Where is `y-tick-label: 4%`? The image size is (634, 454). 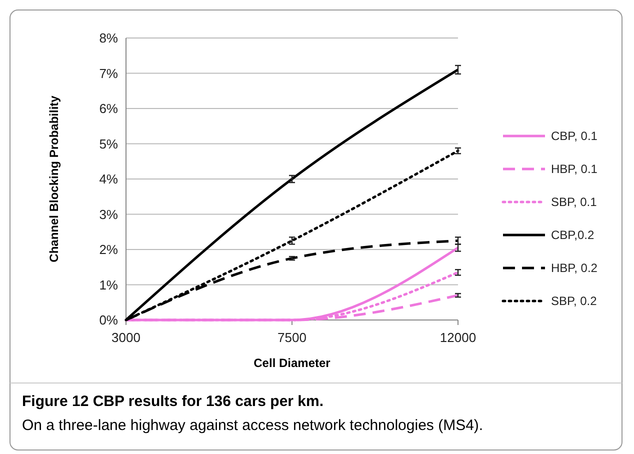 y-tick-label: 4% is located at coordinates (108, 179).